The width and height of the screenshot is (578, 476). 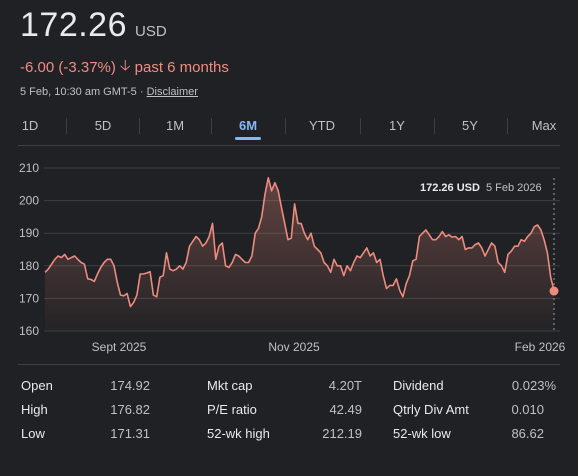 What do you see at coordinates (554, 291) in the screenshot?
I see `current-price-marker` at bounding box center [554, 291].